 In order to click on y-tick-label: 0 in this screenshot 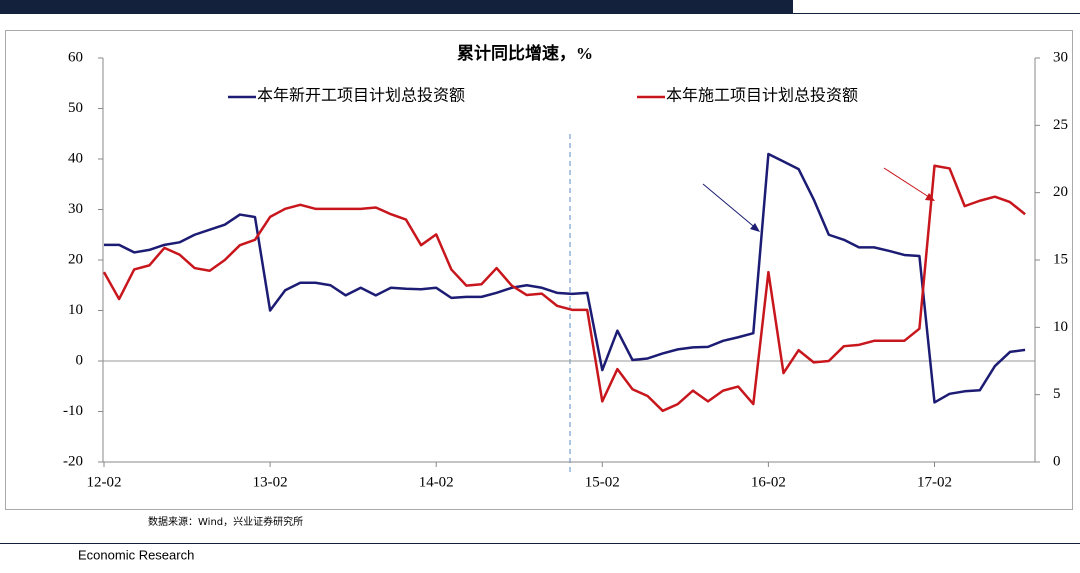, I will do `click(80, 360)`.